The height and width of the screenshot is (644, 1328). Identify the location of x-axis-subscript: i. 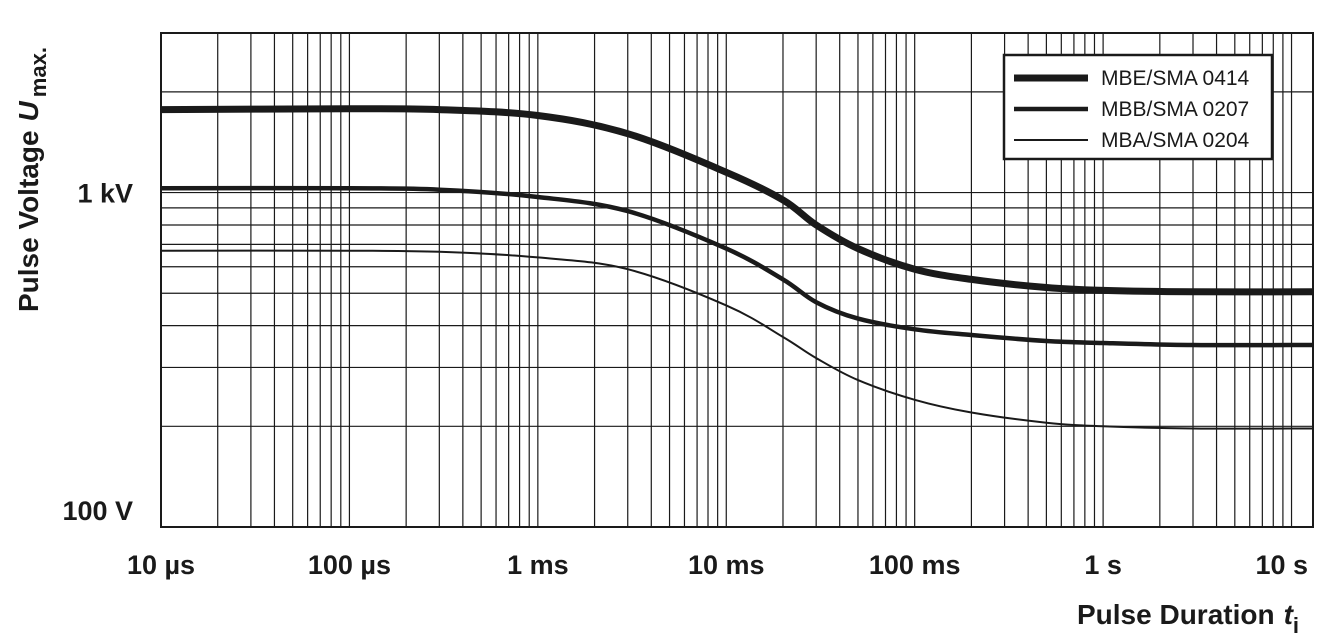
(1296, 625).